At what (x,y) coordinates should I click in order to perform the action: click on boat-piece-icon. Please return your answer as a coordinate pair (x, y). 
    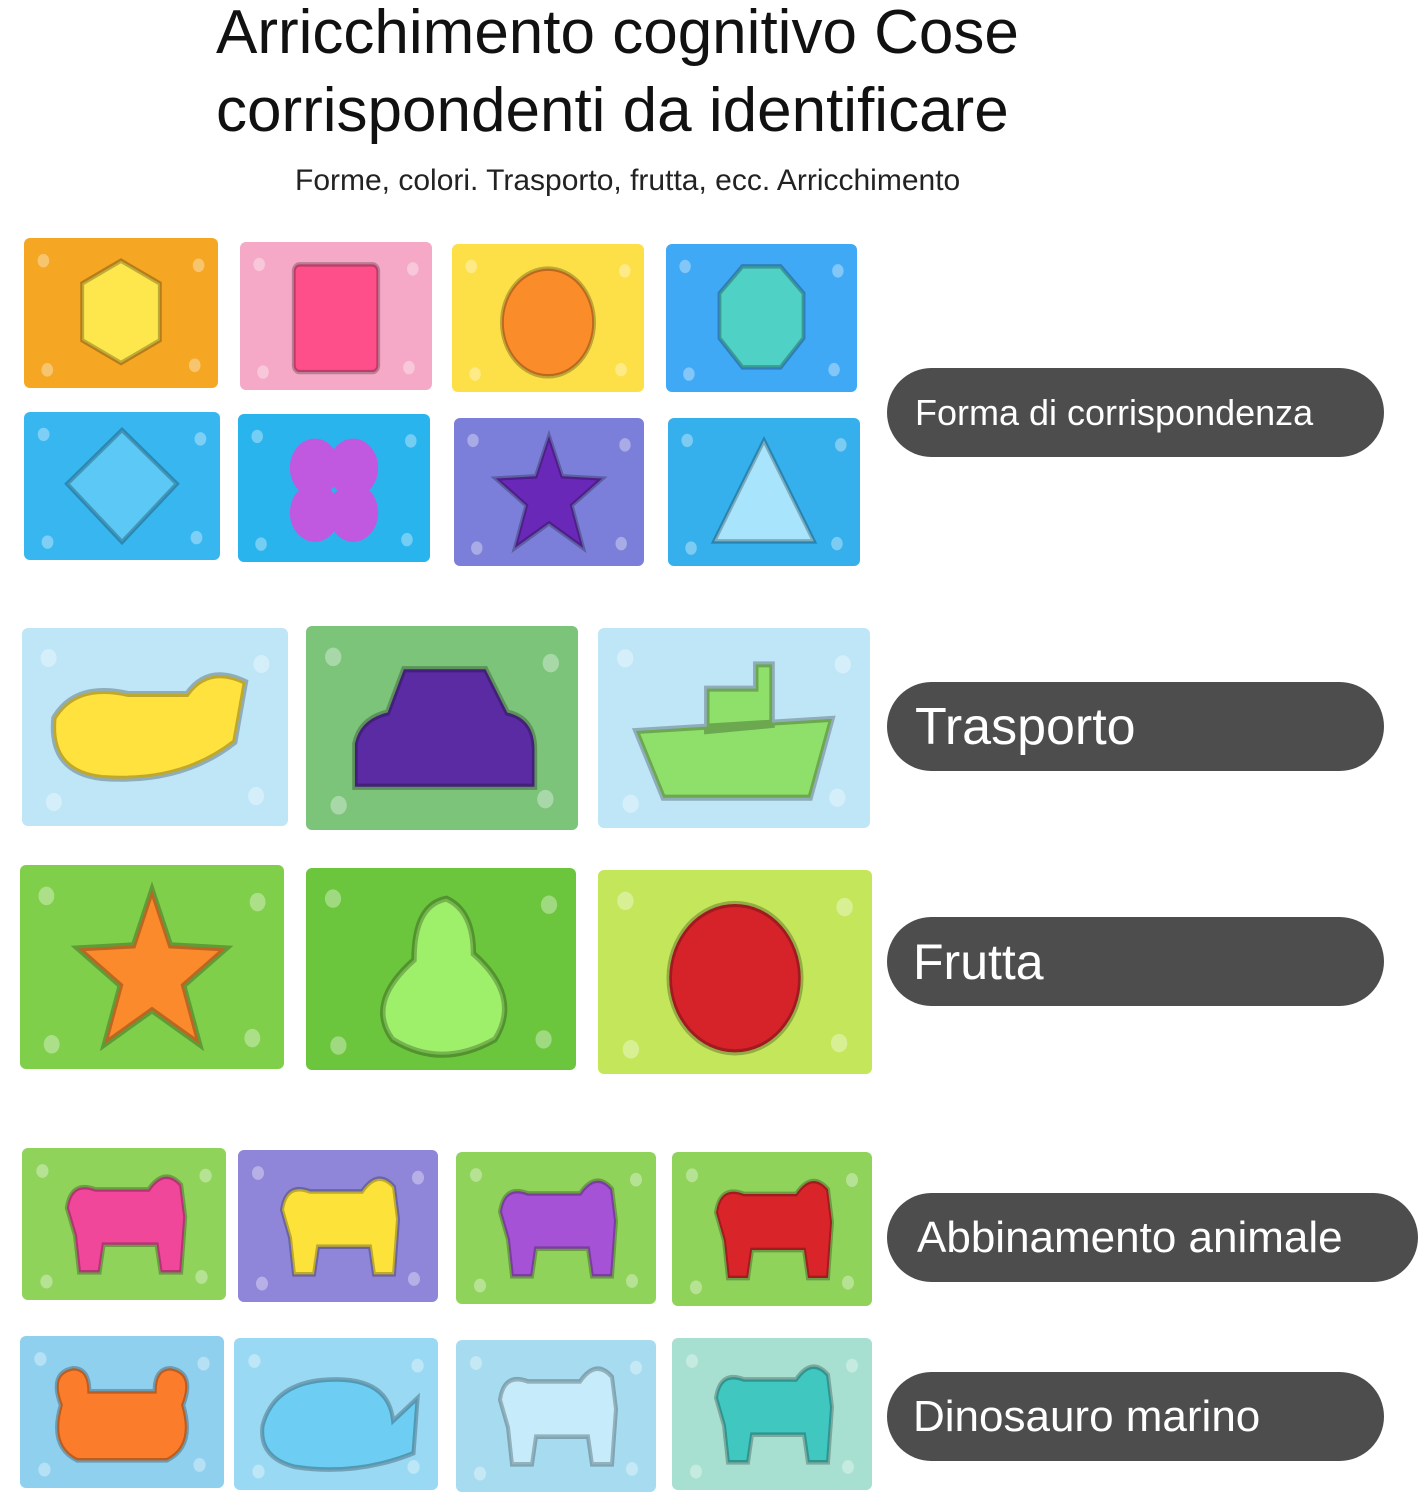
    Looking at the image, I should click on (734, 731).